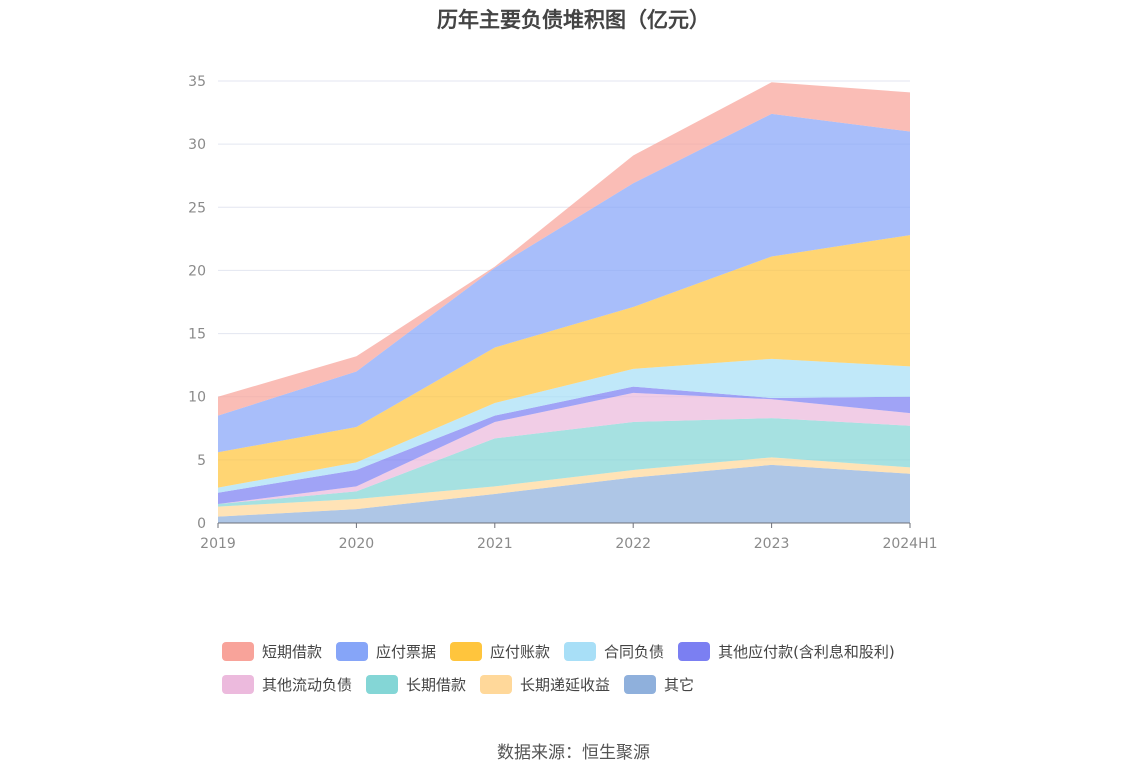 The image size is (1147, 776). What do you see at coordinates (909, 544) in the screenshot?
I see `x-tick-label: 2024H1` at bounding box center [909, 544].